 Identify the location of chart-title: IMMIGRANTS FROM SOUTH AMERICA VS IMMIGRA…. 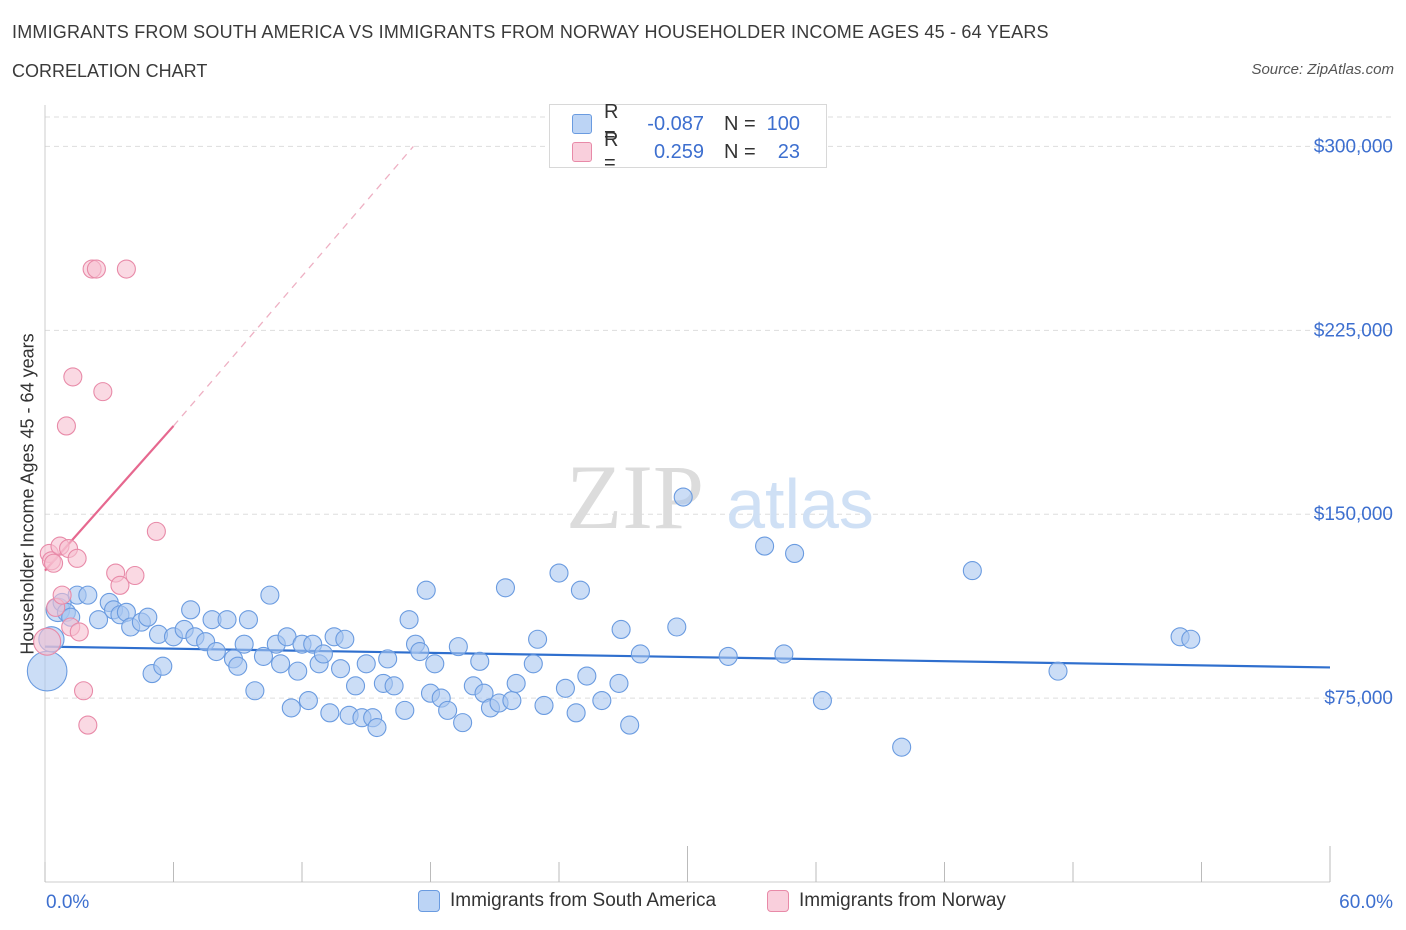
(530, 32).